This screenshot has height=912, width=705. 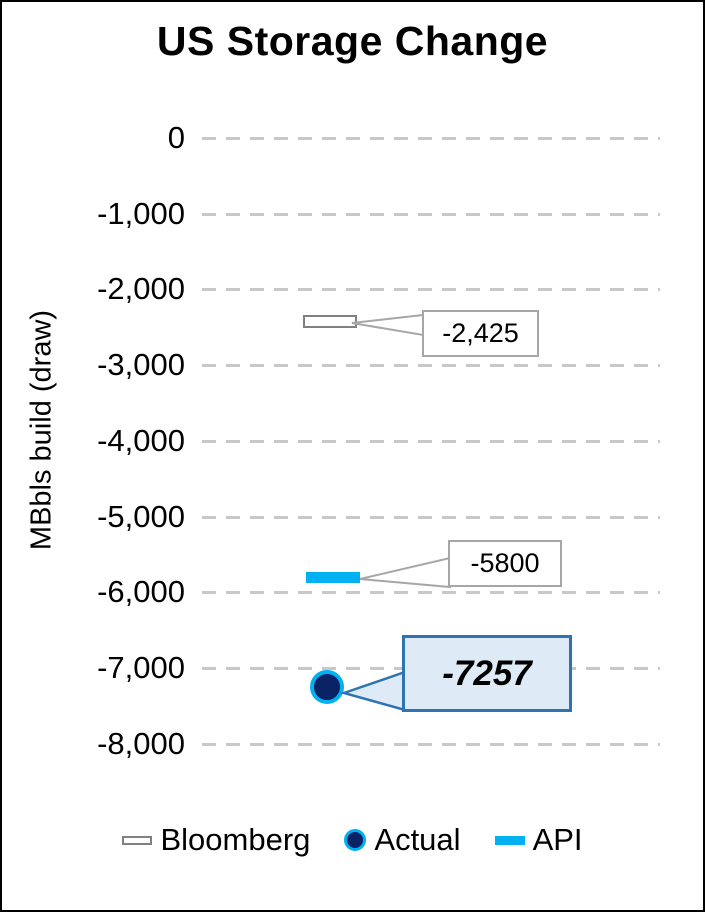 I want to click on y-tick-label: -6,000, so click(x=141, y=592).